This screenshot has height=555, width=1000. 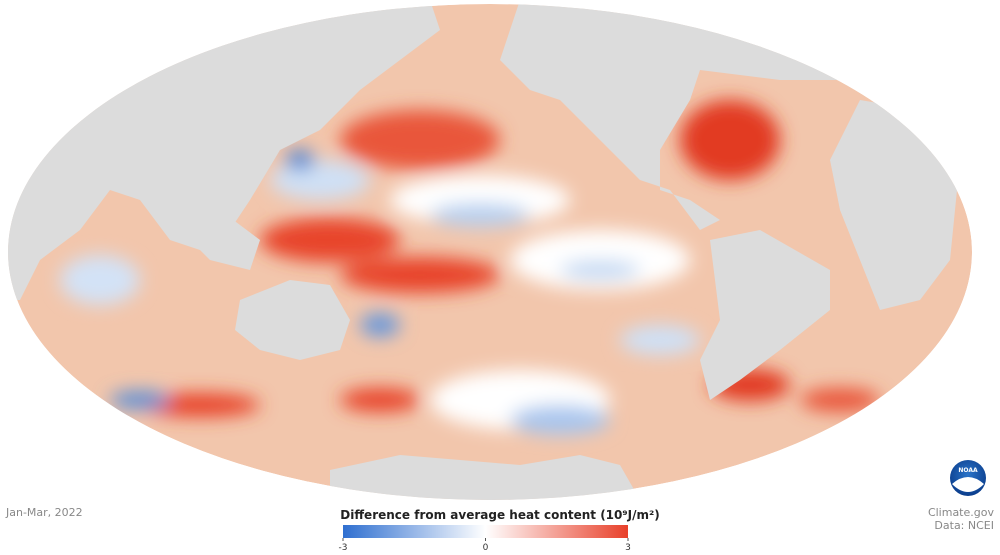 What do you see at coordinates (628, 548) in the screenshot?
I see `tick-label: 3` at bounding box center [628, 548].